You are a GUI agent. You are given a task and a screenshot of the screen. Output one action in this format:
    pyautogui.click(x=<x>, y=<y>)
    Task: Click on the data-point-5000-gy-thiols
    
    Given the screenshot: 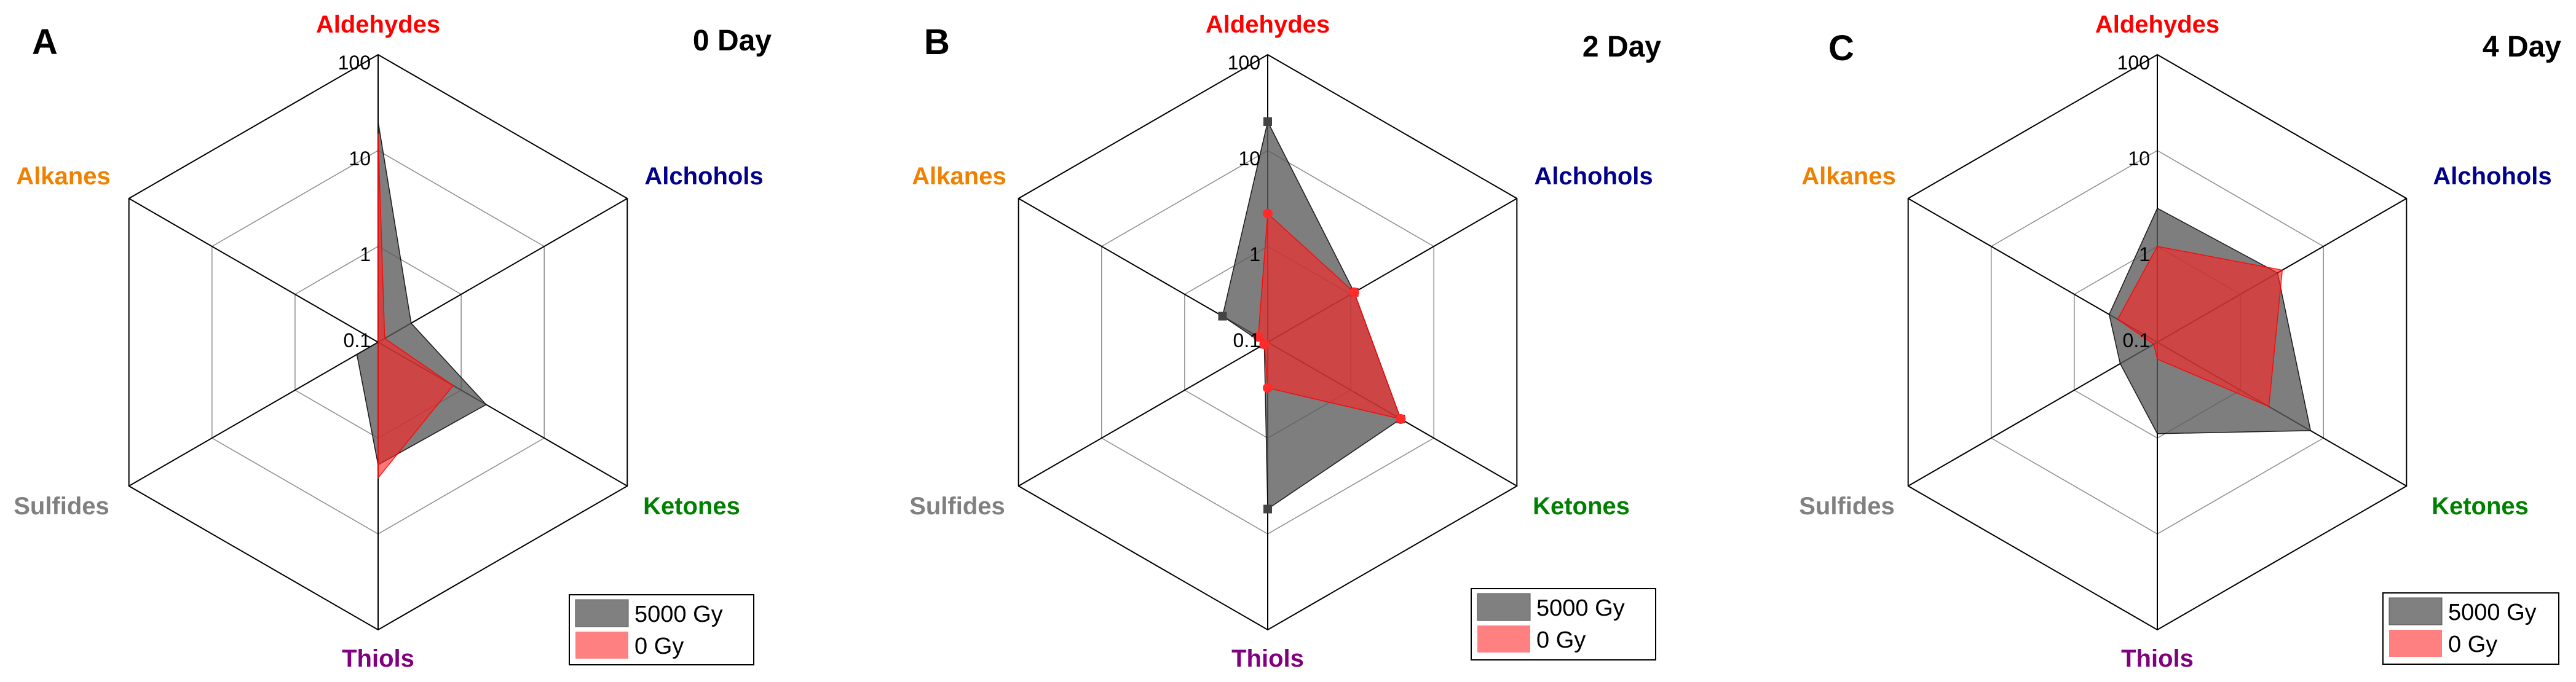 What is the action you would take?
    pyautogui.click(x=1268, y=509)
    